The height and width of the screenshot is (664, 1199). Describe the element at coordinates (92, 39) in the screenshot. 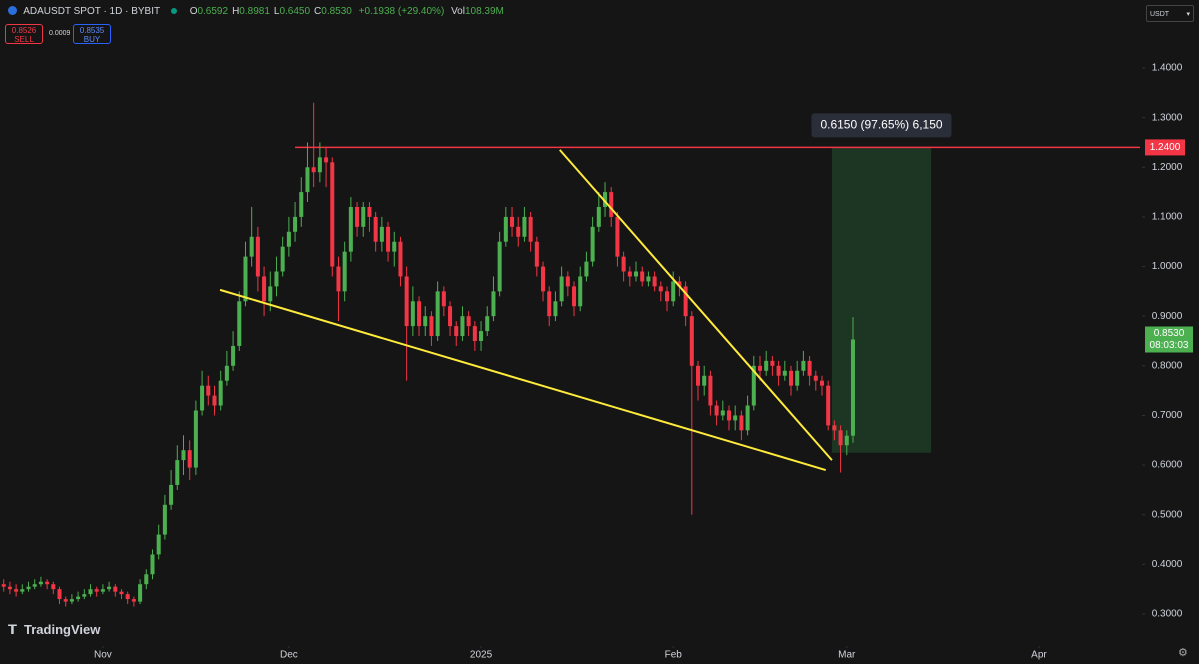

I see `buy-label: BUY` at that location.